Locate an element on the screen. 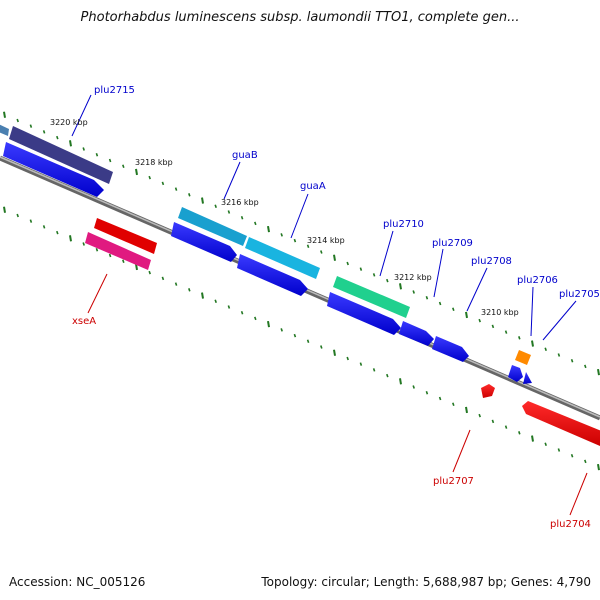 This screenshot has width=600, height=600. gene-arrow-guaa is located at coordinates (272, 275).